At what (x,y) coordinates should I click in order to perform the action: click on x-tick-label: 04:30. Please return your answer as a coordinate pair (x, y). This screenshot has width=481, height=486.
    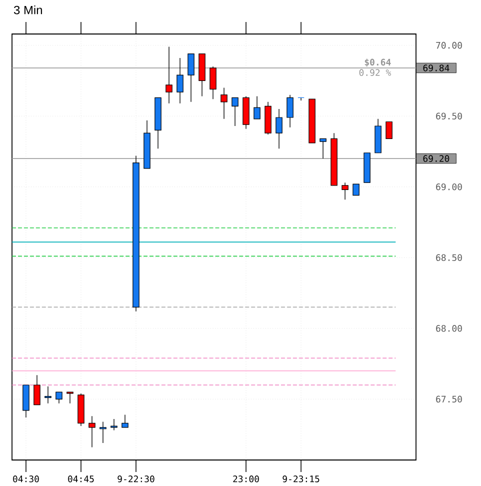
    Looking at the image, I should click on (26, 479).